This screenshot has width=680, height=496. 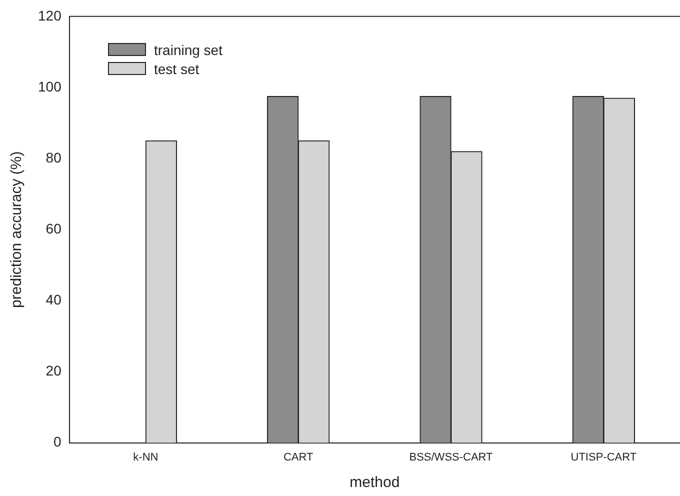 I want to click on y-tick-label: 0, so click(x=58, y=442).